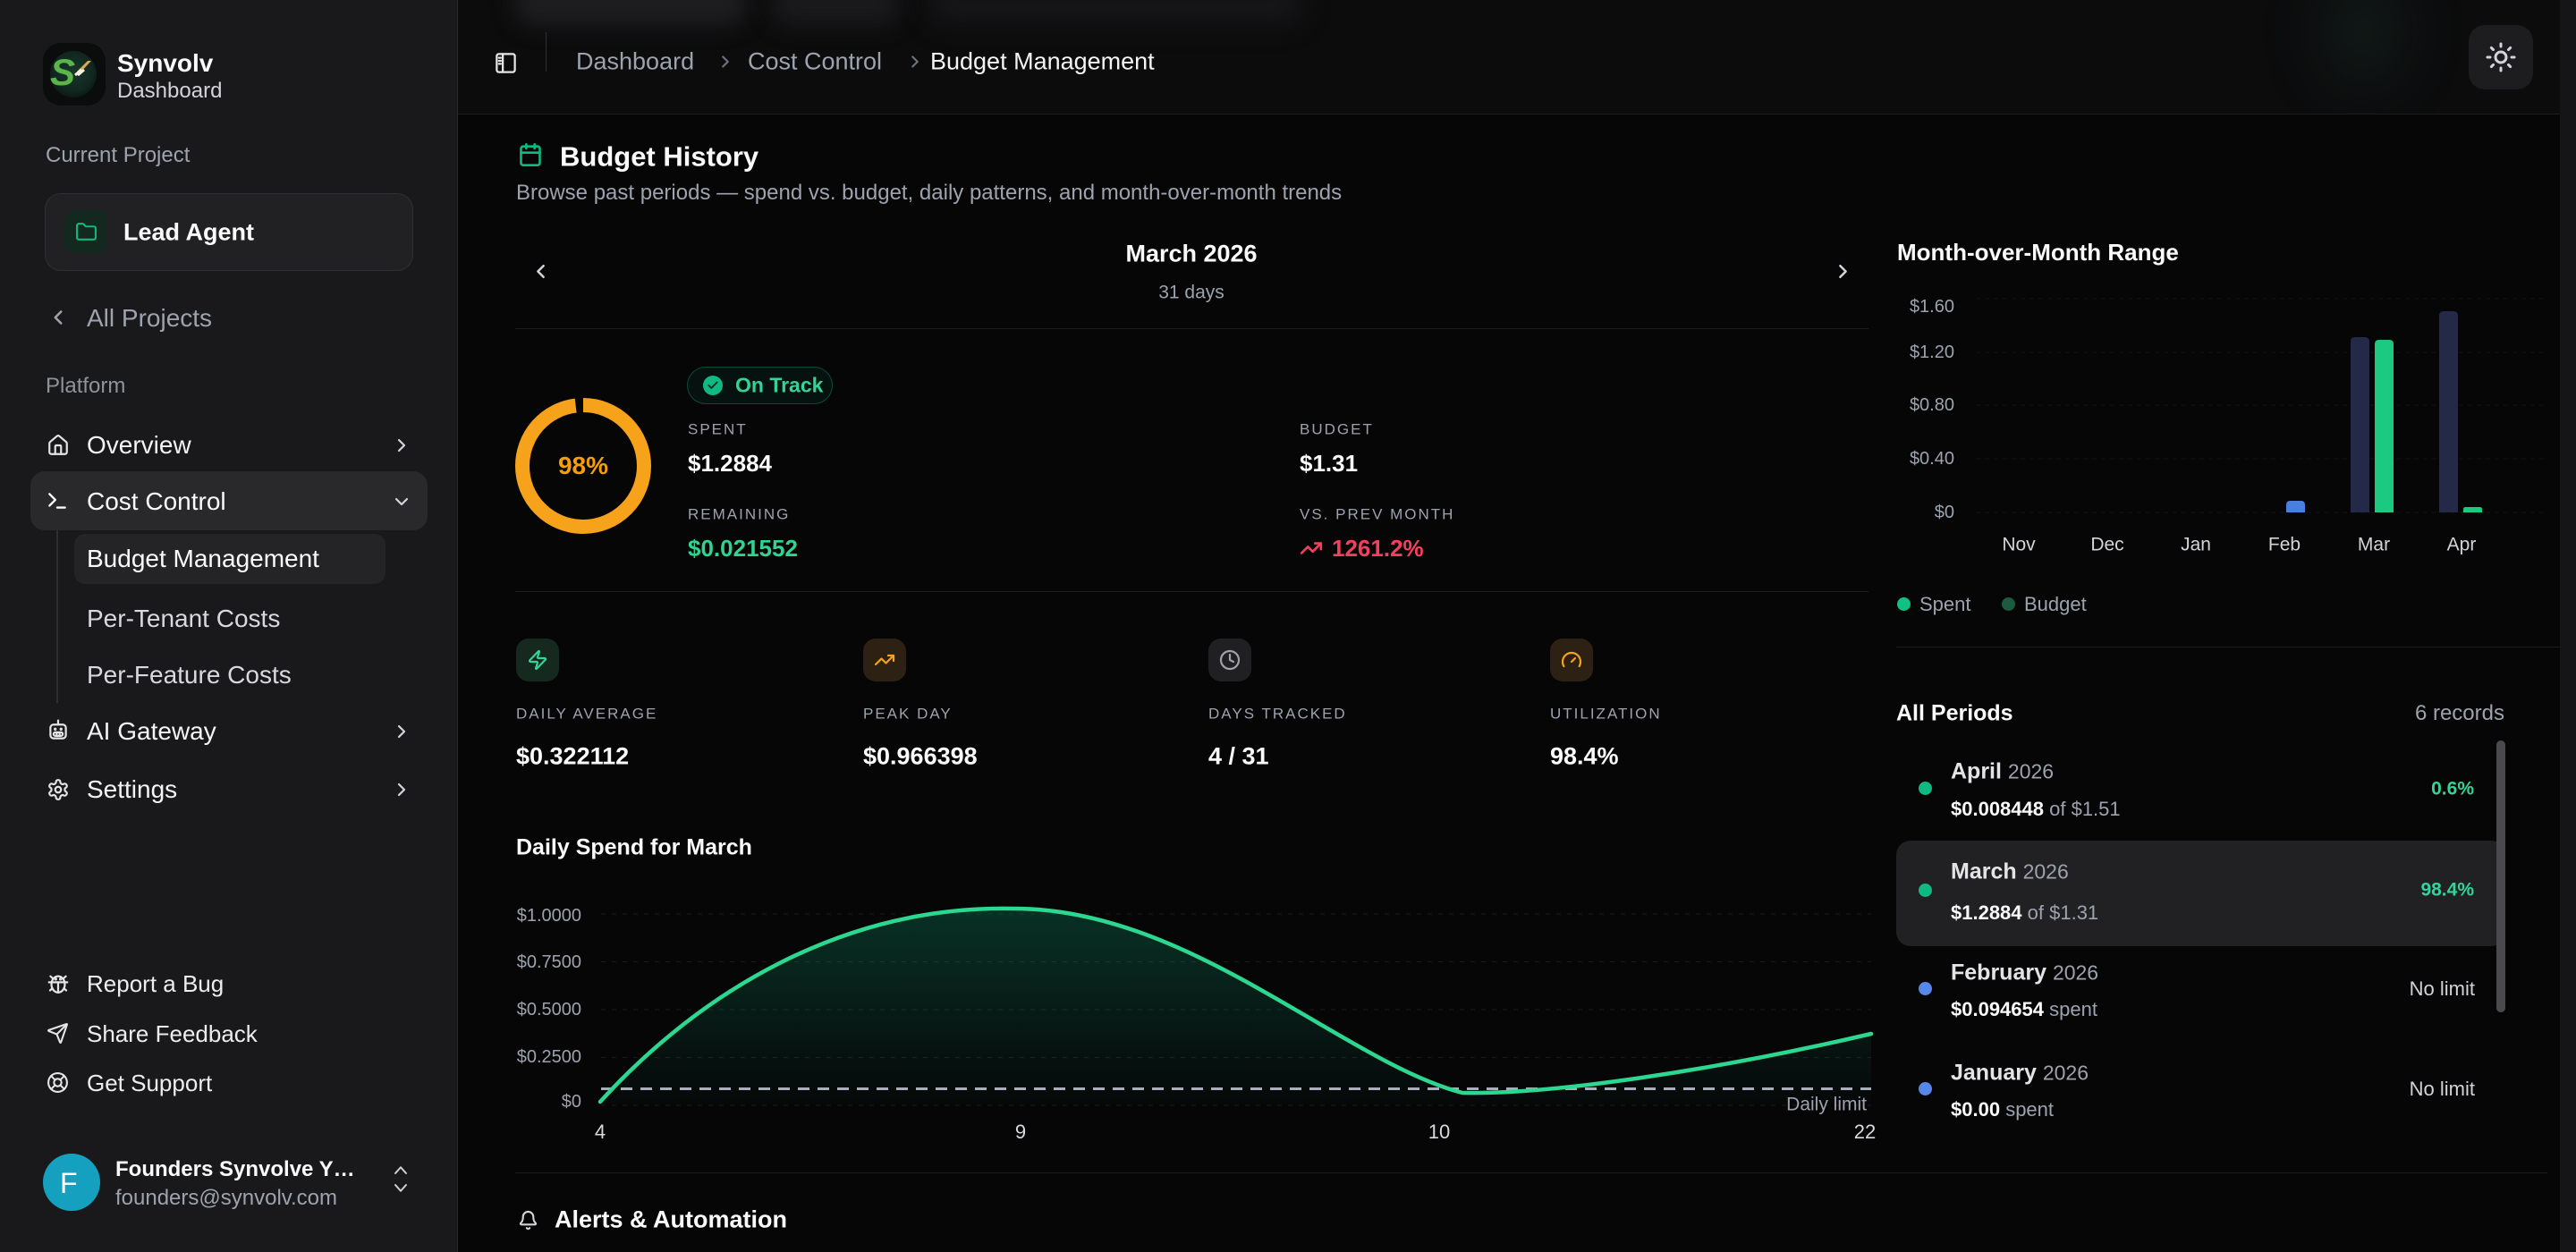  Describe the element at coordinates (62, 72) in the screenshot. I see `svg-text: S` at that location.